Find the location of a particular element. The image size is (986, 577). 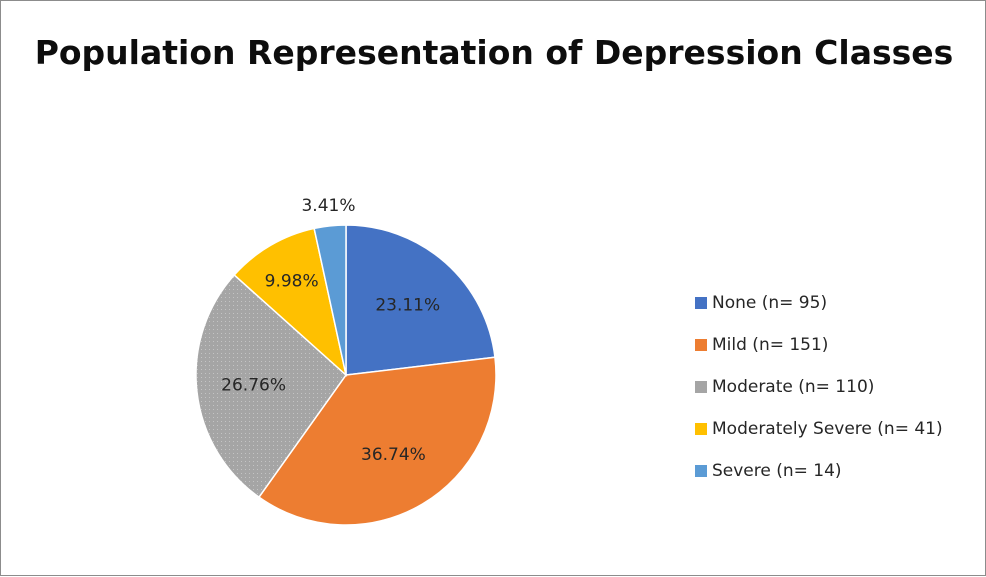

data-label-moderate: 26.76% is located at coordinates (253, 385).